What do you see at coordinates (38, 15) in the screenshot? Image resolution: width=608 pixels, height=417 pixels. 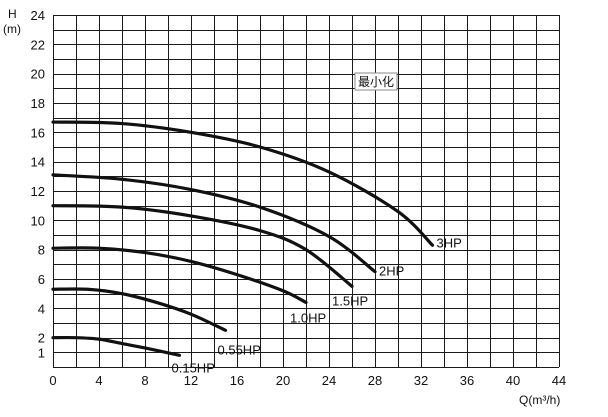 I see `y-tick-label: 24` at bounding box center [38, 15].